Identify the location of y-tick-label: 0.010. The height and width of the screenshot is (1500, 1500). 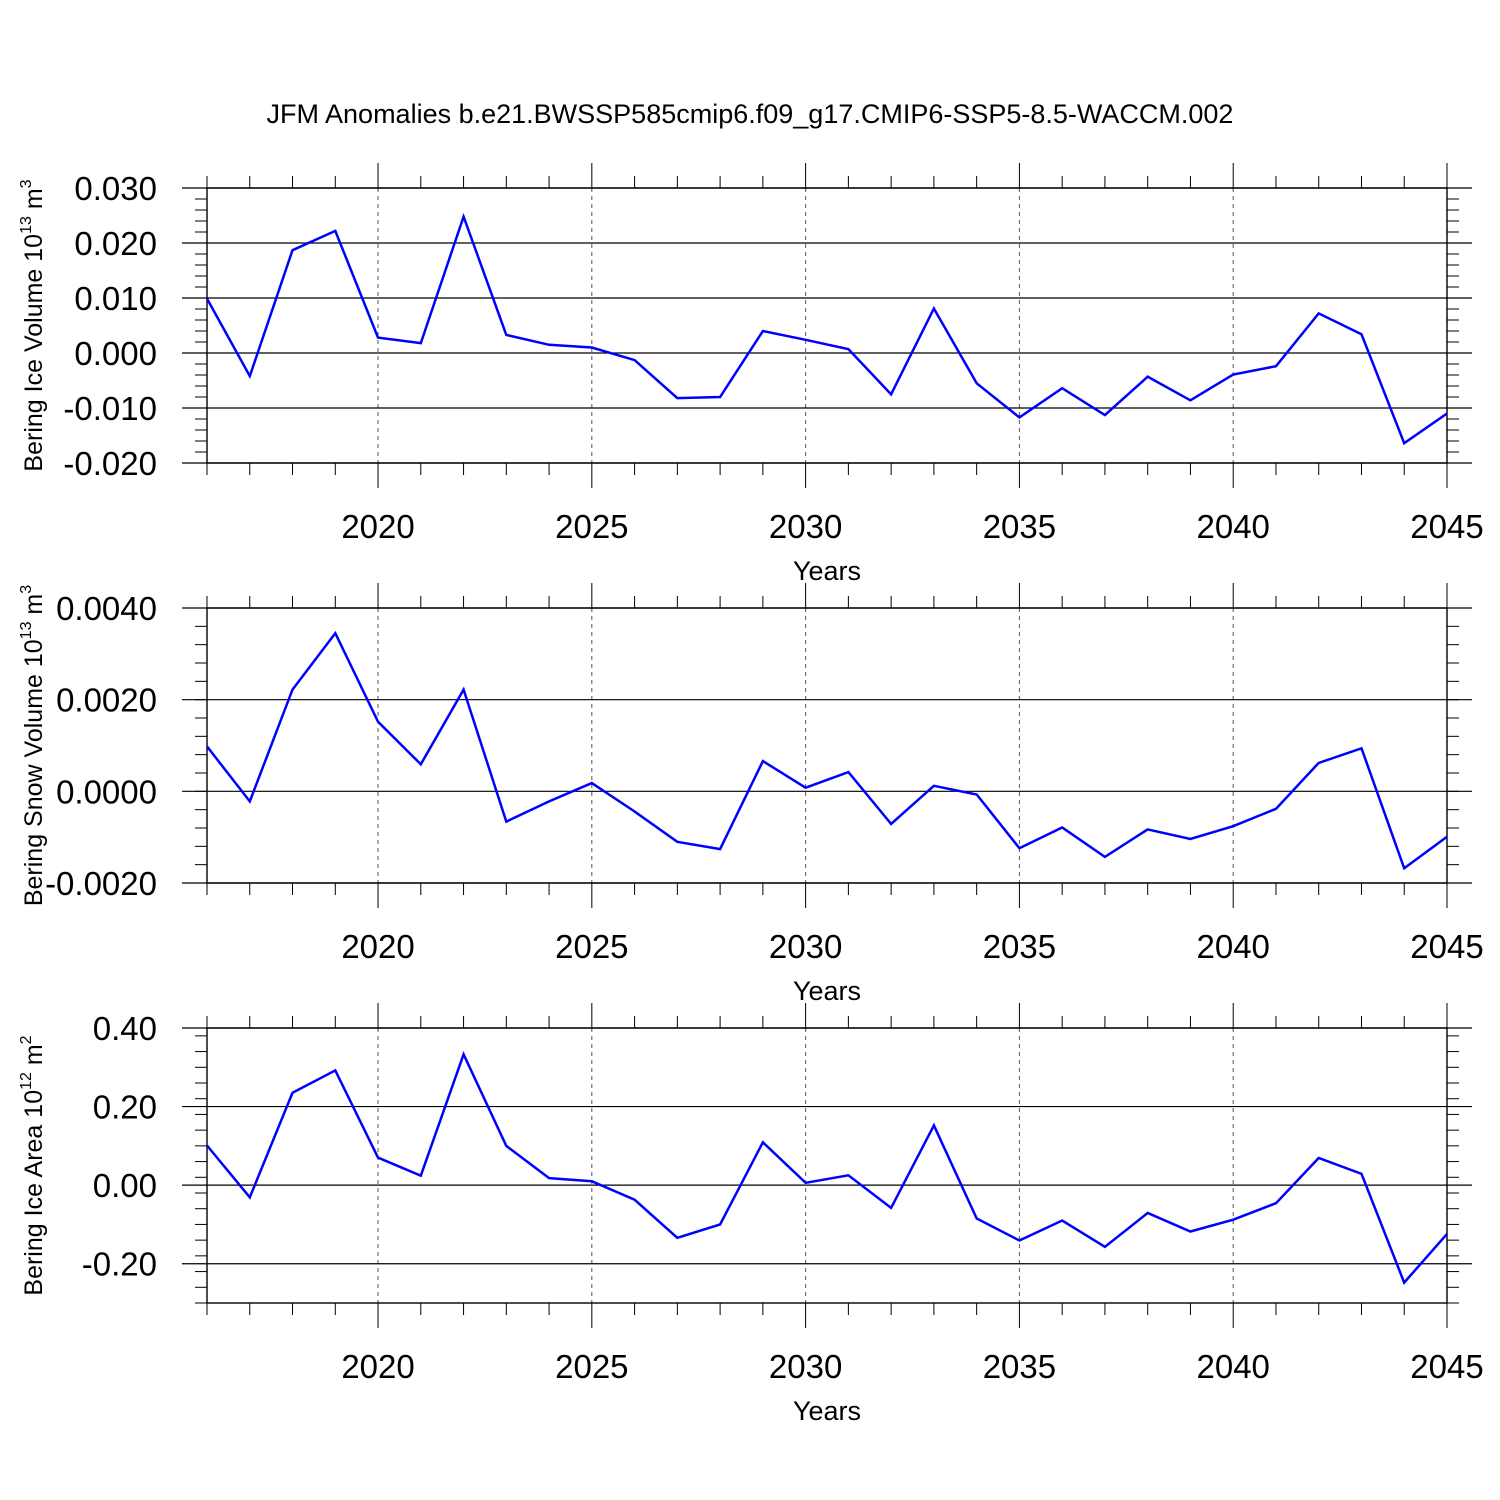
(115, 298).